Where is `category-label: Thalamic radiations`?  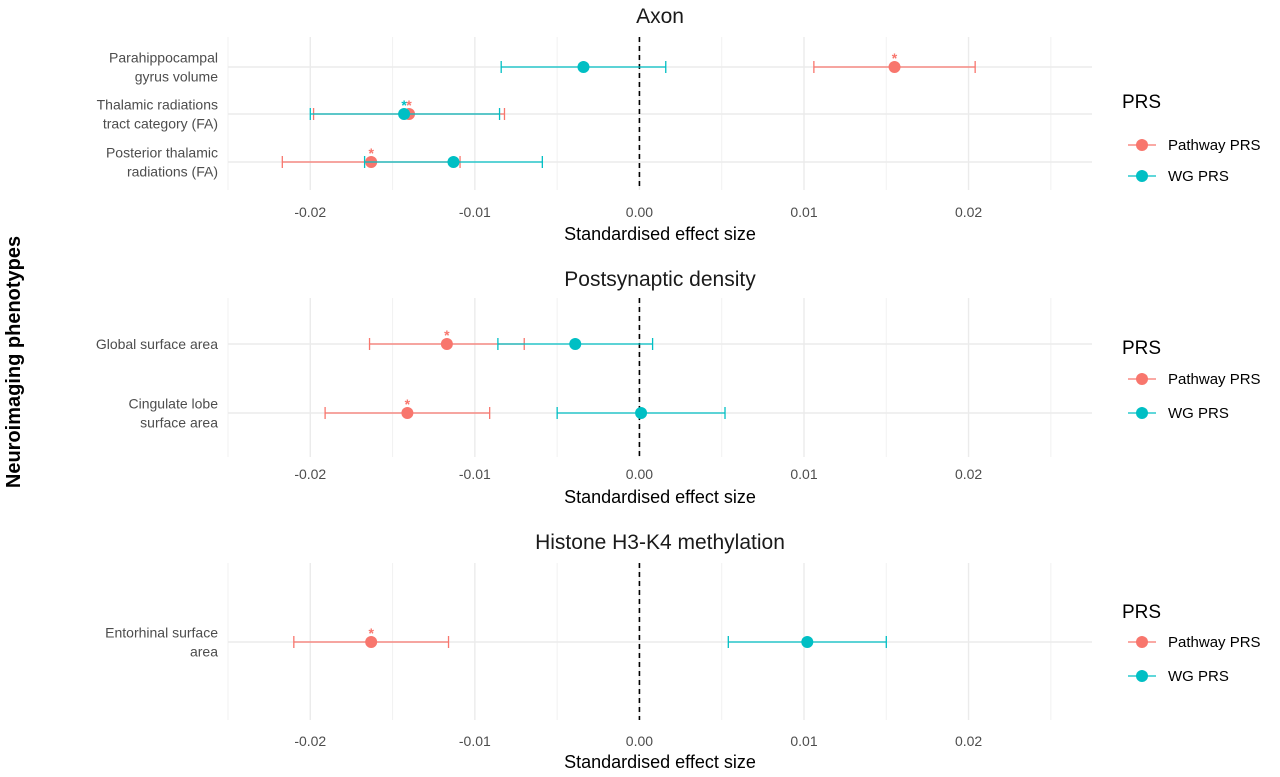 category-label: Thalamic radiations is located at coordinates (157, 105).